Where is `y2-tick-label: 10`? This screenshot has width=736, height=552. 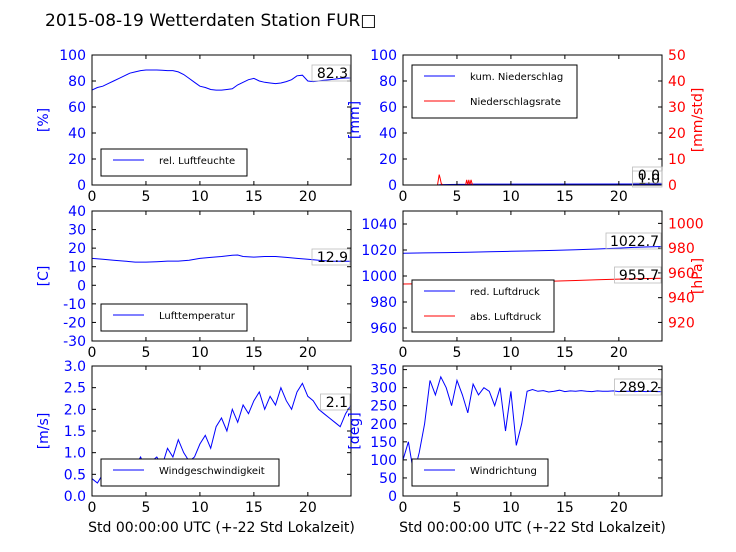
y2-tick-label: 10 is located at coordinates (677, 160).